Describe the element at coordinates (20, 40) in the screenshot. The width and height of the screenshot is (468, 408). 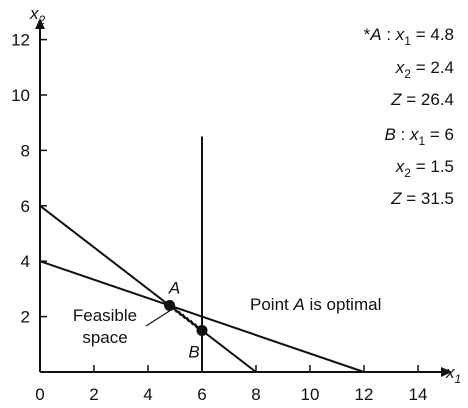
I see `y-tick-label: 12` at that location.